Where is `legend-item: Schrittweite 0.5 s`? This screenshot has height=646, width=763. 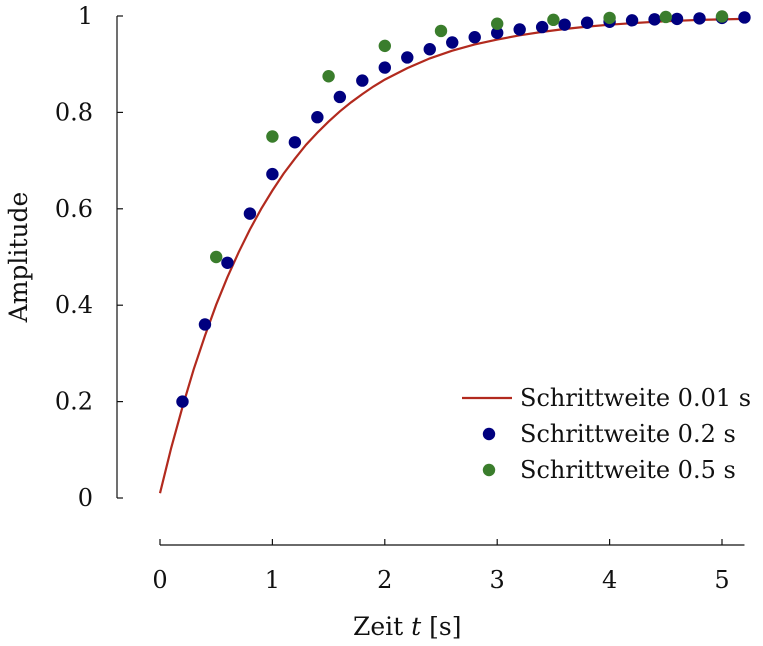
legend-item: Schrittweite 0.5 s is located at coordinates (609, 470).